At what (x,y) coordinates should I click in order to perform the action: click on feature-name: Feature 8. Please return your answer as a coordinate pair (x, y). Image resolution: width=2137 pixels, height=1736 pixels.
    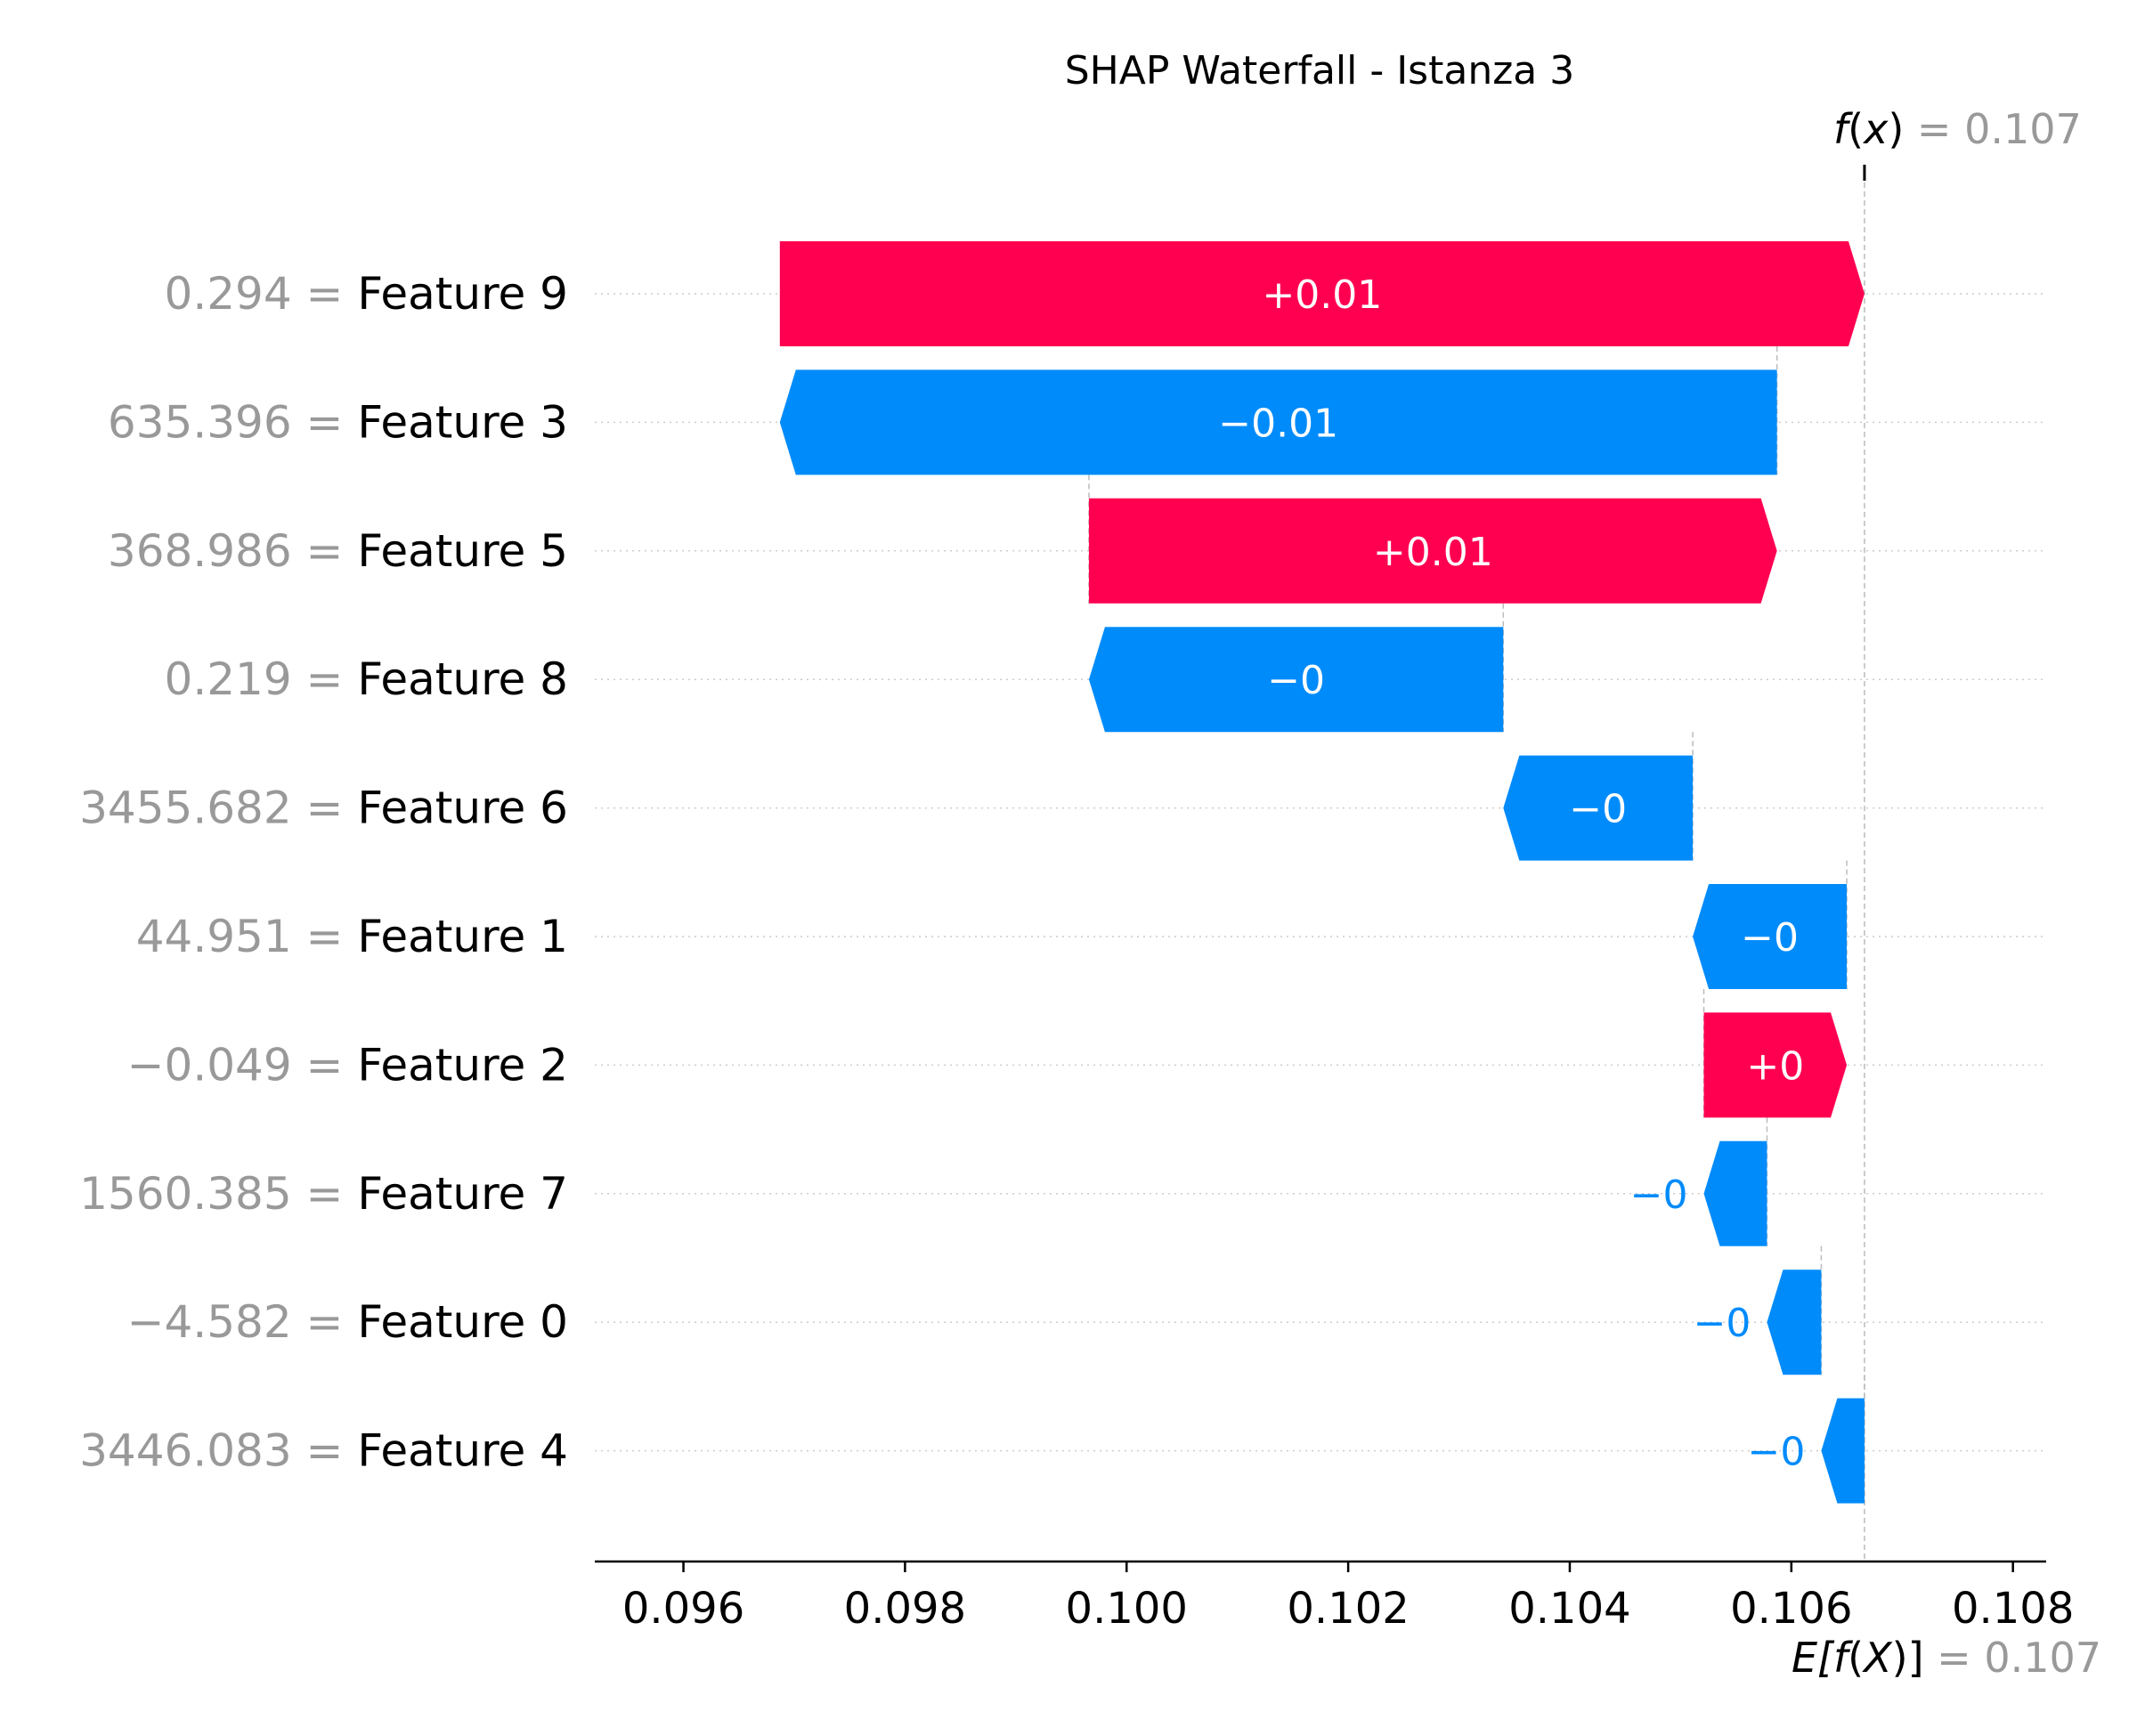
    Looking at the image, I should click on (462, 679).